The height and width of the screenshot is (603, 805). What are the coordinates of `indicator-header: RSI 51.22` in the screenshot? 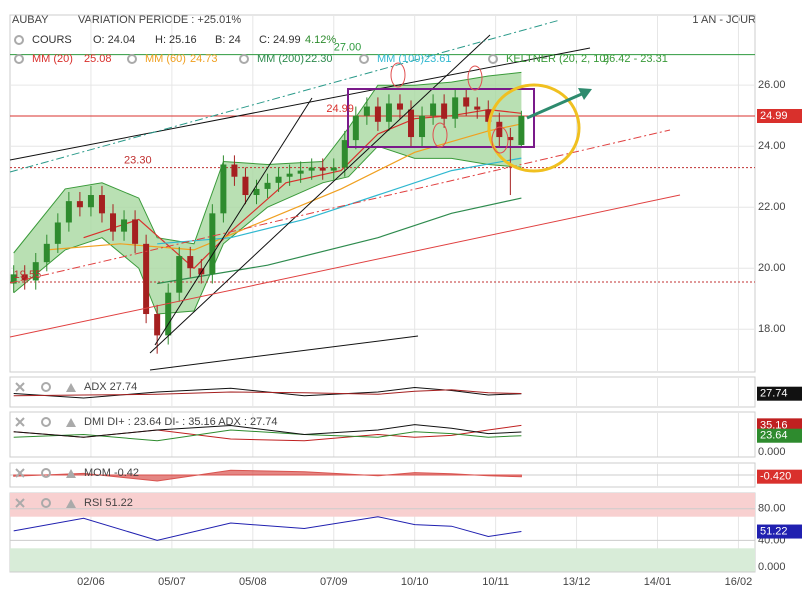 It's located at (108, 503).